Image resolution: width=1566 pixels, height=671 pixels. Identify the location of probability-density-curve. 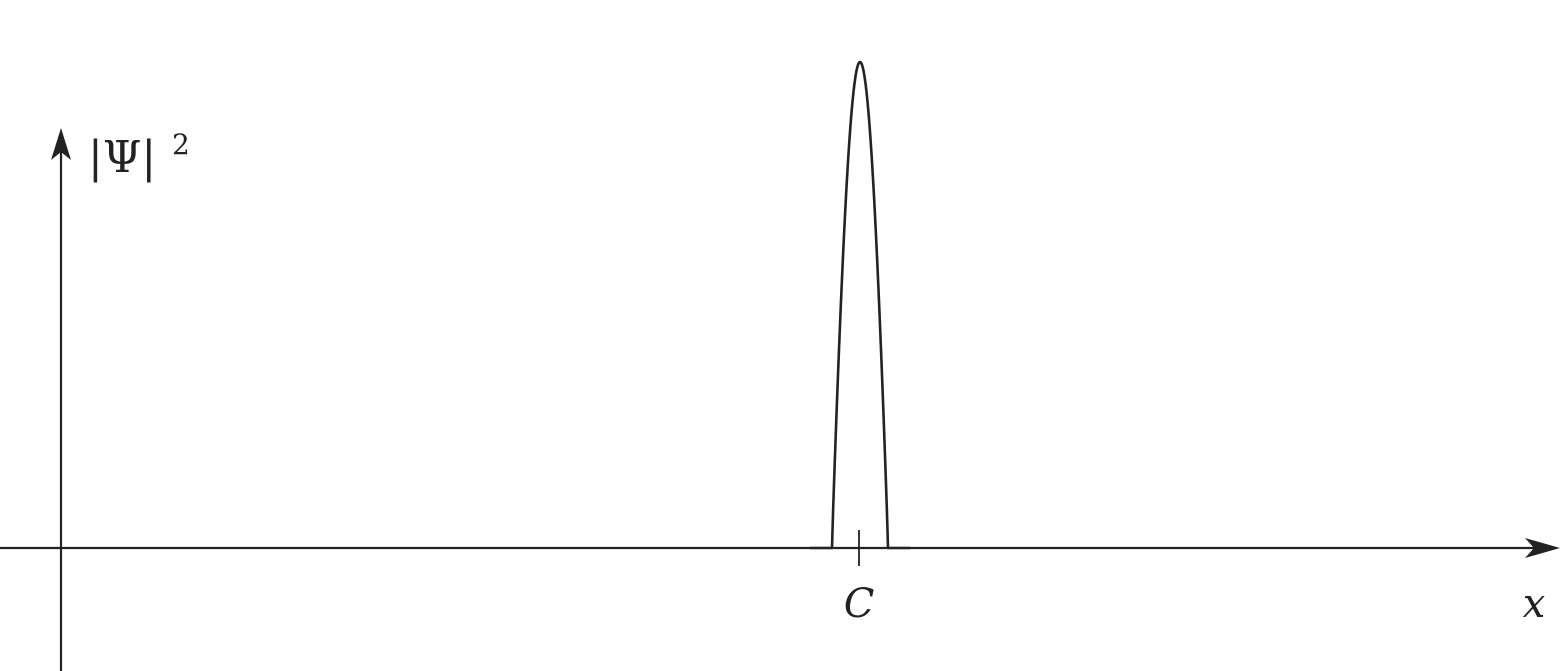
(860, 305).